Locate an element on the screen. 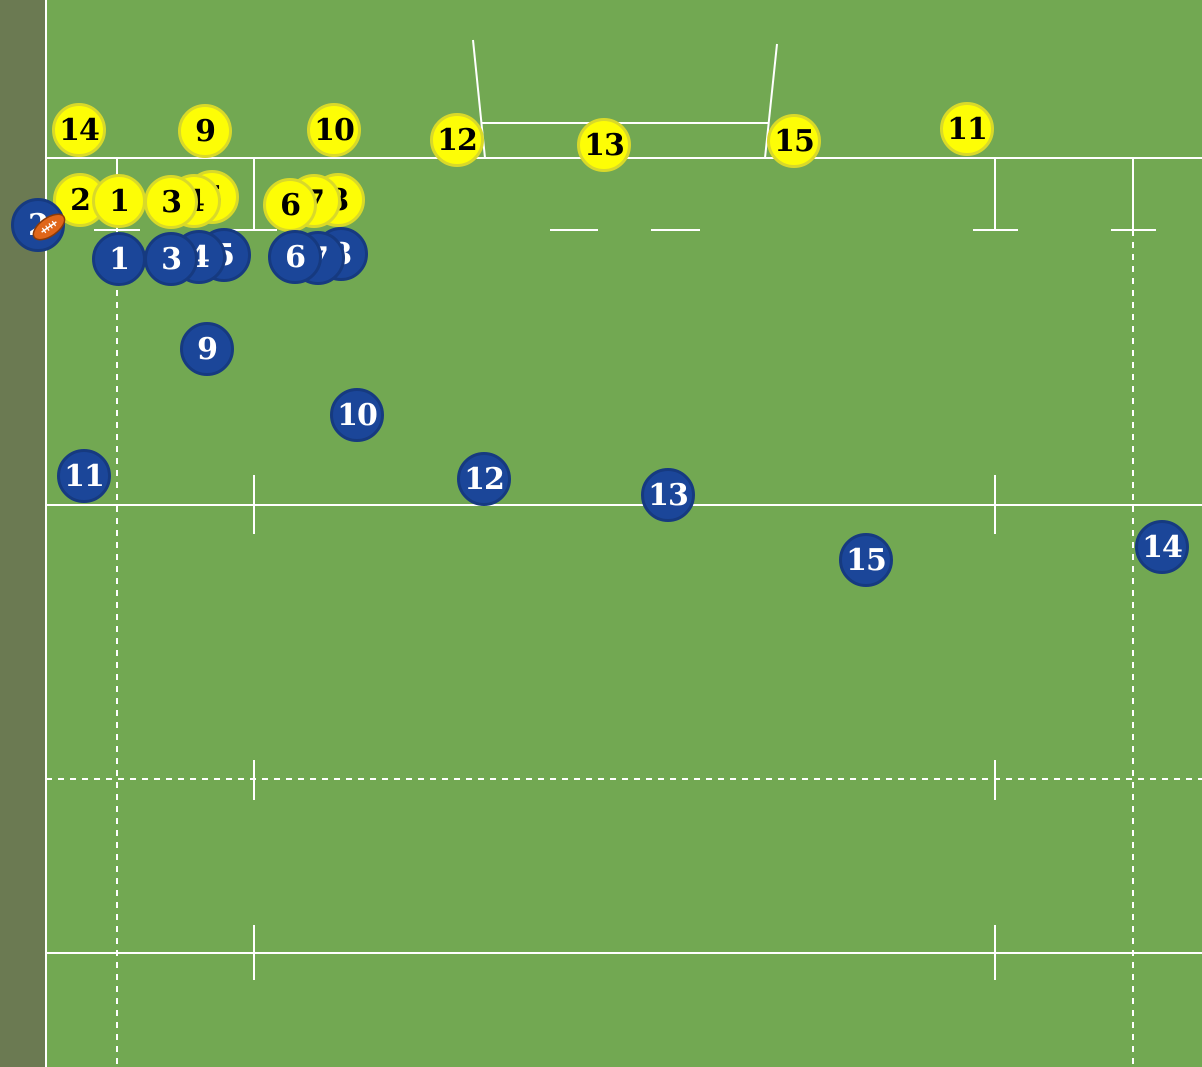 The image size is (1202, 1067). yellow-player-9: 9 is located at coordinates (205, 131).